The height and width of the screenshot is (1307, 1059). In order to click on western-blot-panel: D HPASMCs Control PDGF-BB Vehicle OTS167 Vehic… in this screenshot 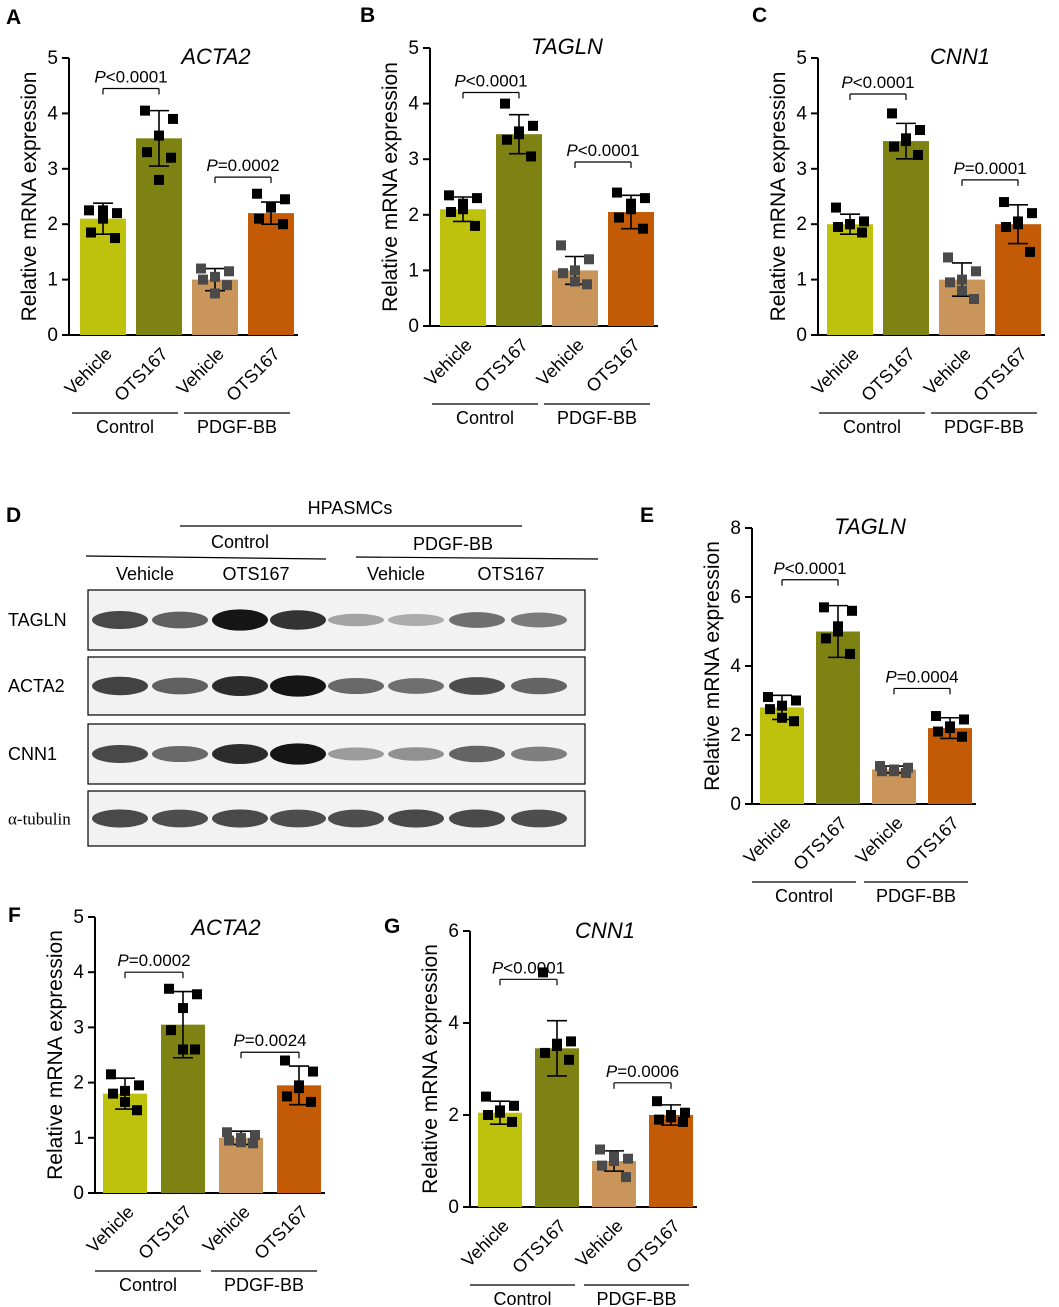, I will do `click(302, 672)`.